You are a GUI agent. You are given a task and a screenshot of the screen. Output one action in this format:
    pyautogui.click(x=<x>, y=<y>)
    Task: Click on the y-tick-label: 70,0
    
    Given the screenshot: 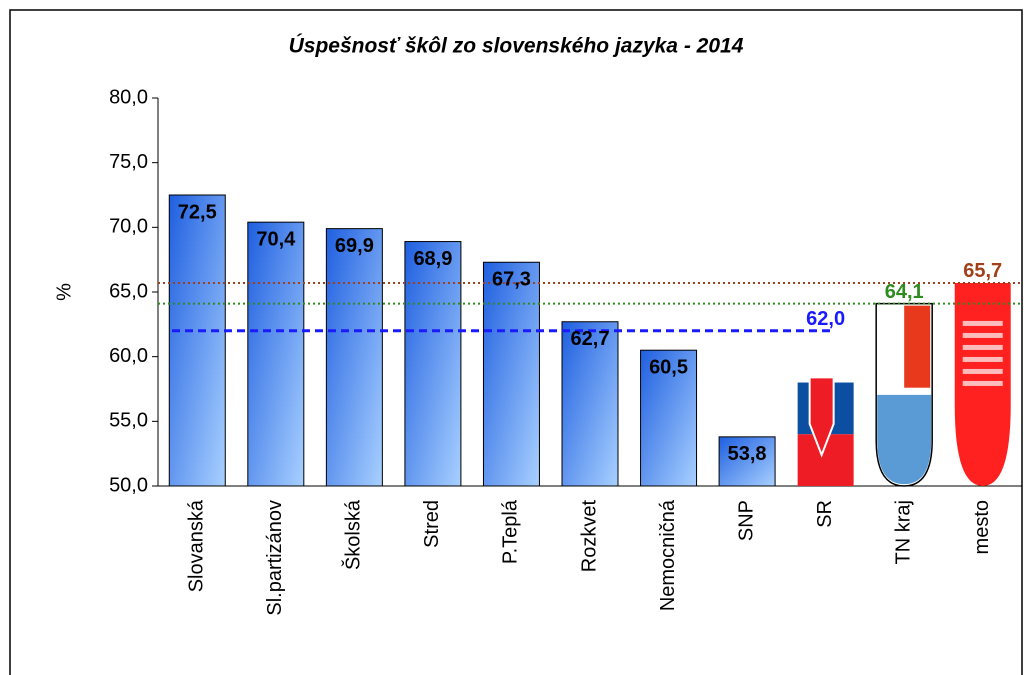 What is the action you would take?
    pyautogui.click(x=128, y=227)
    